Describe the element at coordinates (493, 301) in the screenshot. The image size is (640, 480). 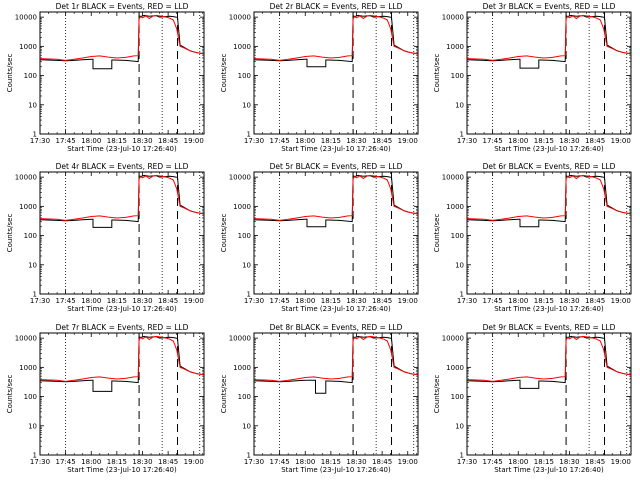
I see `x-tick-label: 17:45` at that location.